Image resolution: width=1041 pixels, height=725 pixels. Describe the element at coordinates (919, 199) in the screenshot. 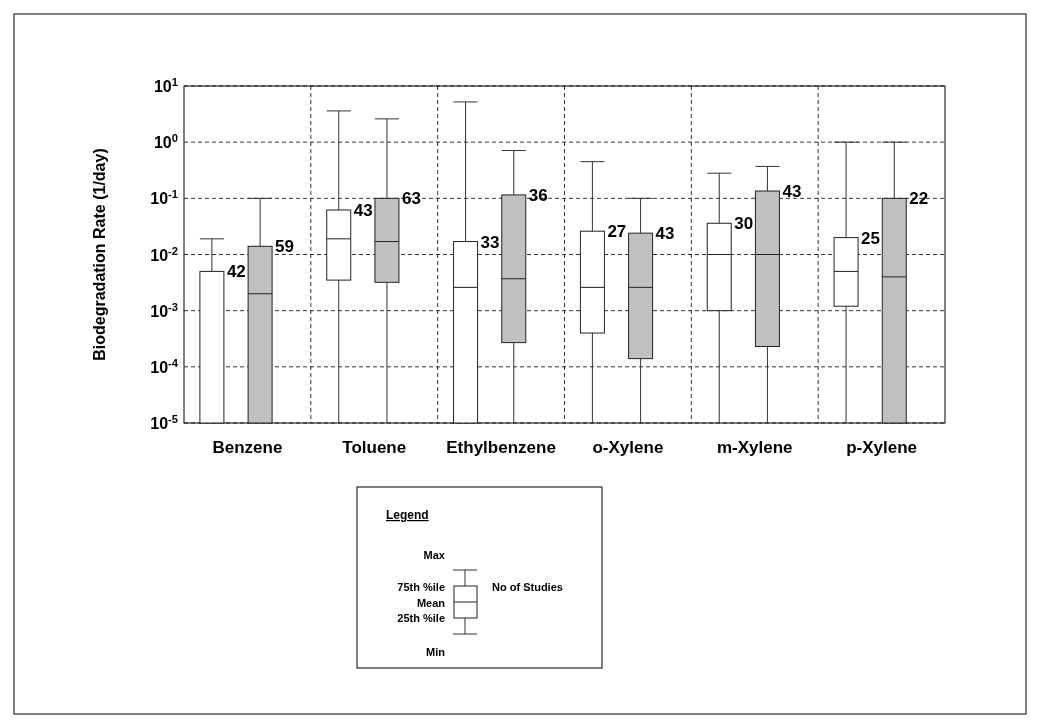

I see `text: 22` at that location.